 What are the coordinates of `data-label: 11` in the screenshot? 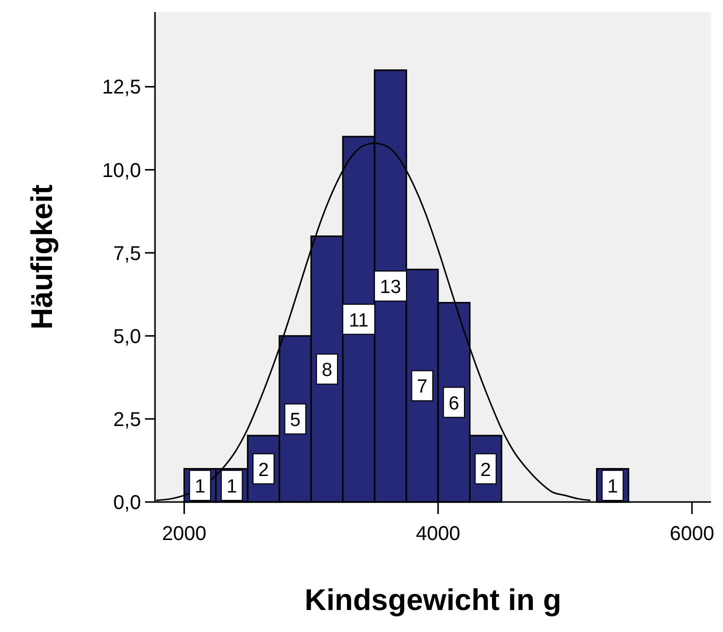 It's located at (358, 321).